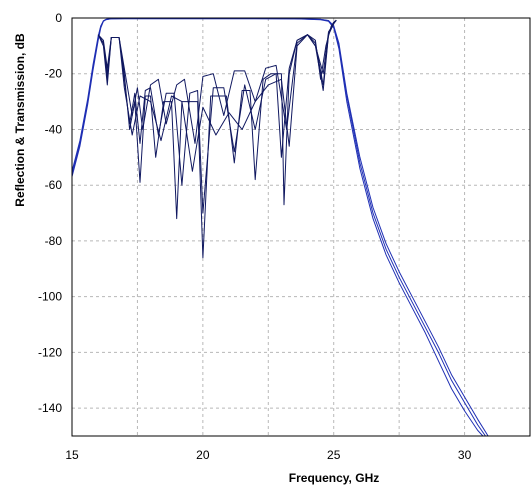 Image resolution: width=531 pixels, height=496 pixels. What do you see at coordinates (50, 352) in the screenshot?
I see `y-tick-label: -120` at bounding box center [50, 352].